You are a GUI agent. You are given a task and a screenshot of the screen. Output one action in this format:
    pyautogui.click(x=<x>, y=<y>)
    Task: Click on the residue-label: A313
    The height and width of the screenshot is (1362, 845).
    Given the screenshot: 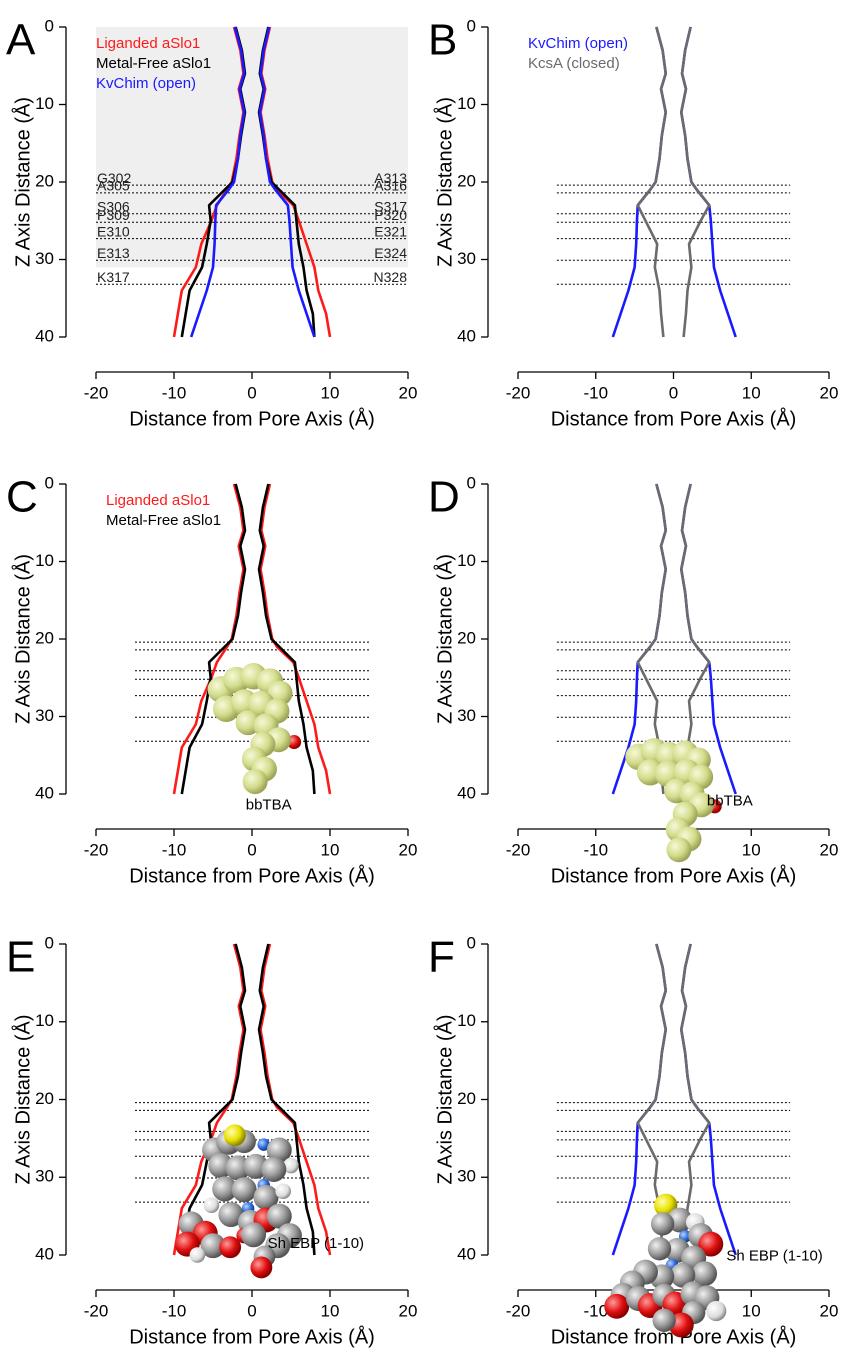 What is the action you would take?
    pyautogui.click(x=390, y=178)
    